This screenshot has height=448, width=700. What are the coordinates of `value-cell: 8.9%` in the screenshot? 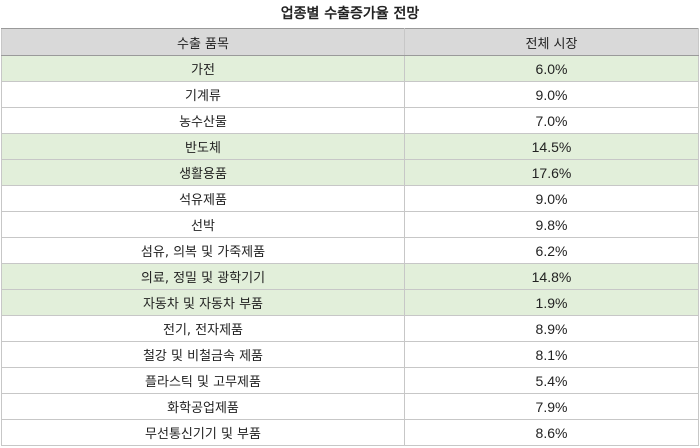 It's located at (551, 328).